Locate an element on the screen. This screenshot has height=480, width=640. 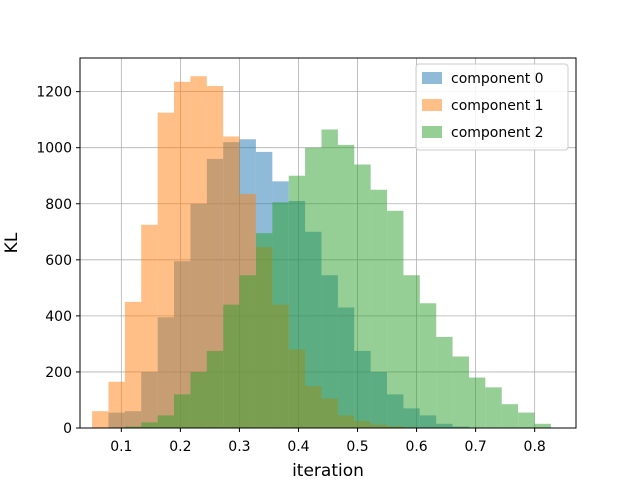
y-tick-label: 600 is located at coordinates (58, 261).